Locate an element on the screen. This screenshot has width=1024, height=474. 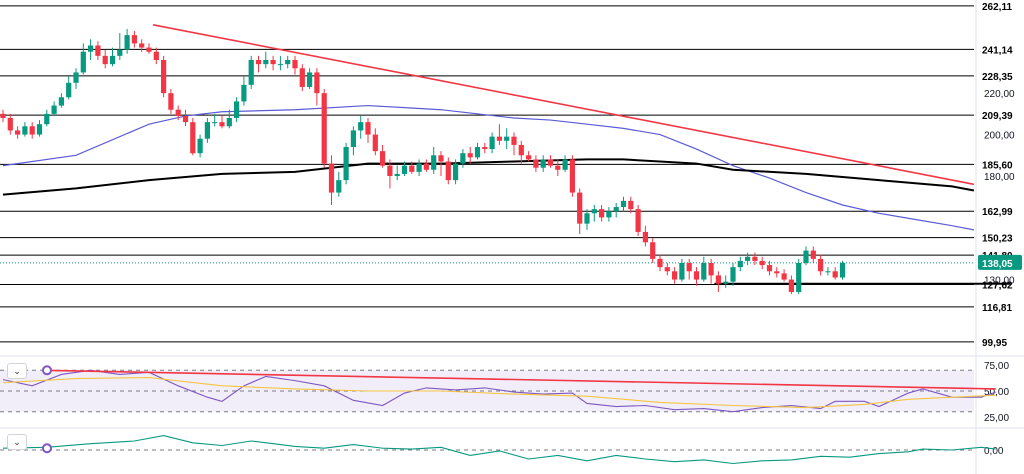
level-label: 241,14 is located at coordinates (1000, 49).